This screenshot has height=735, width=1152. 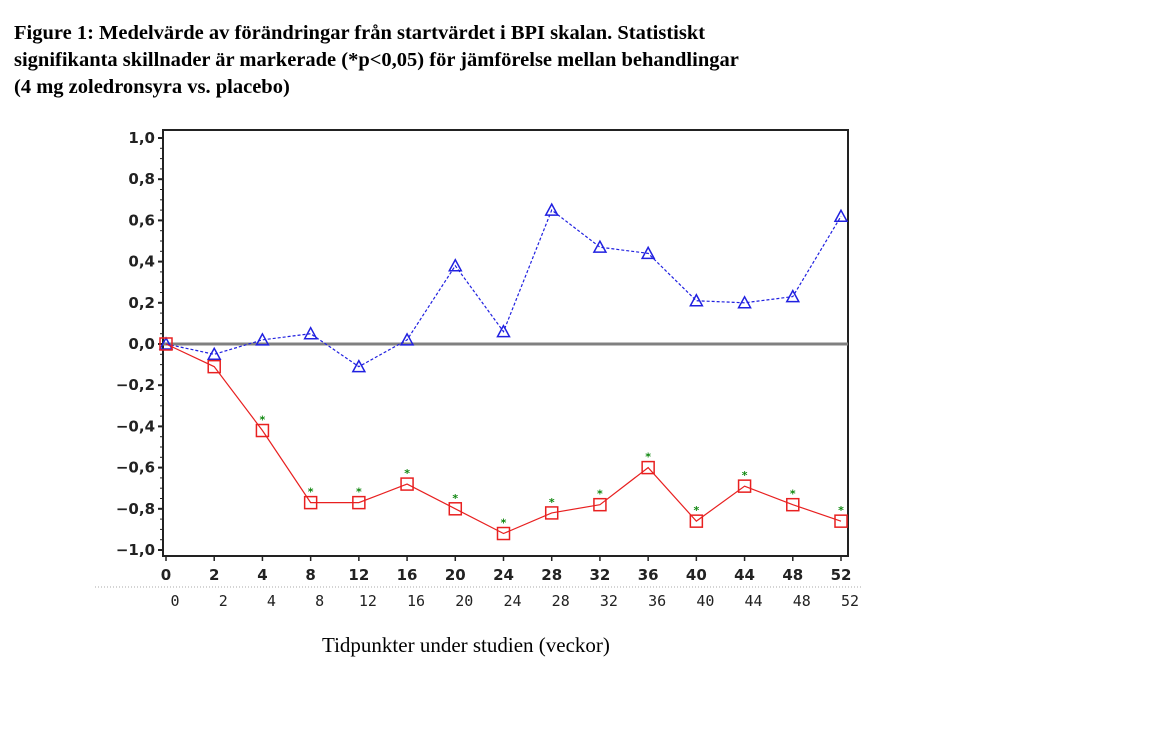 What do you see at coordinates (271, 601) in the screenshot?
I see `x-tick-label-secondary: 4` at bounding box center [271, 601].